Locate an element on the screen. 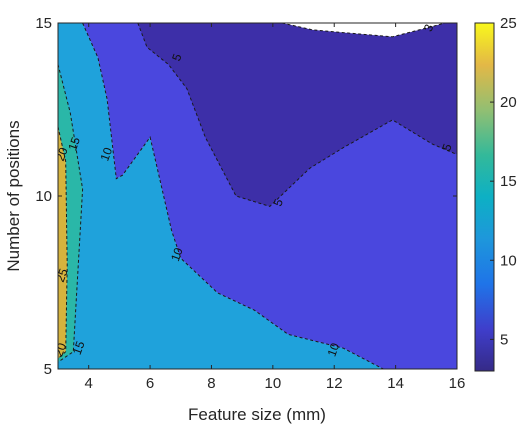 This screenshot has height=442, width=530. x-tick-label: 8 is located at coordinates (211, 383).